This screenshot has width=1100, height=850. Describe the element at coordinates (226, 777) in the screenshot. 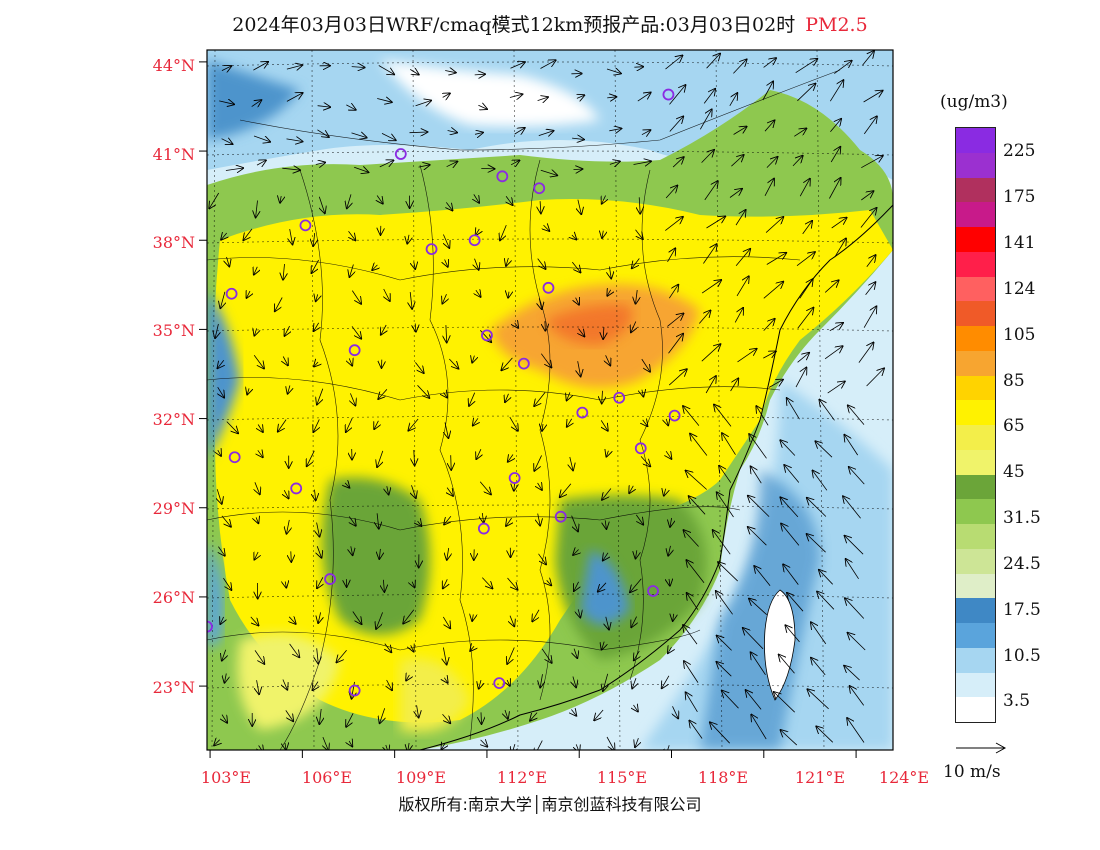

I see `lon-label-103: 103°E` at that location.